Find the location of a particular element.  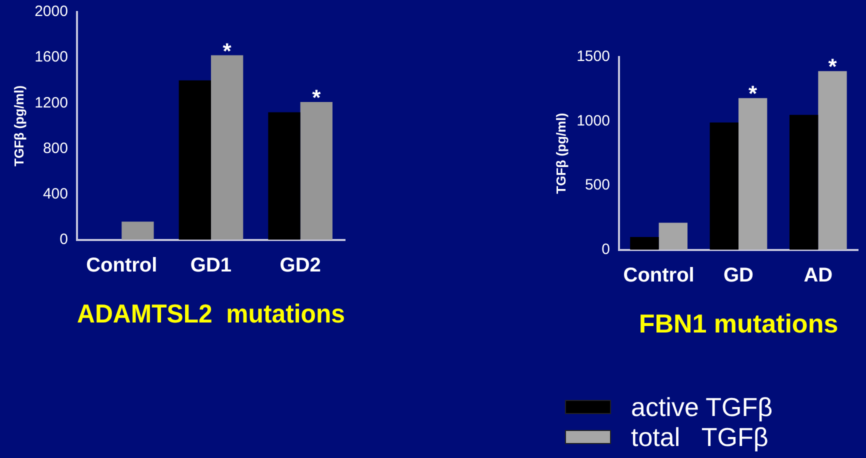

x-tick-label: GD1 is located at coordinates (211, 265).